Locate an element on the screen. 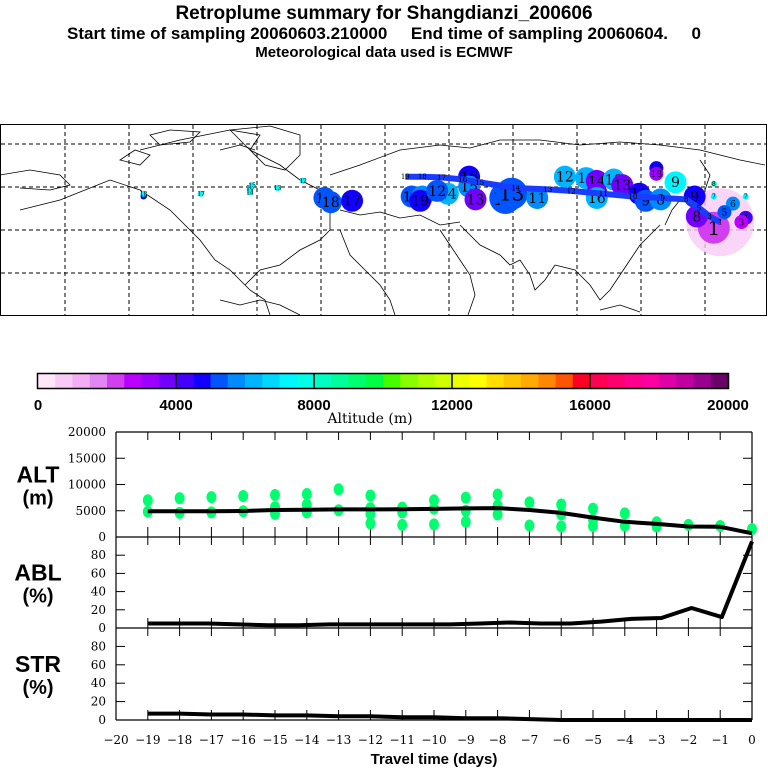 This screenshot has width=768, height=768. plume-cluster: 15 is located at coordinates (252, 185).